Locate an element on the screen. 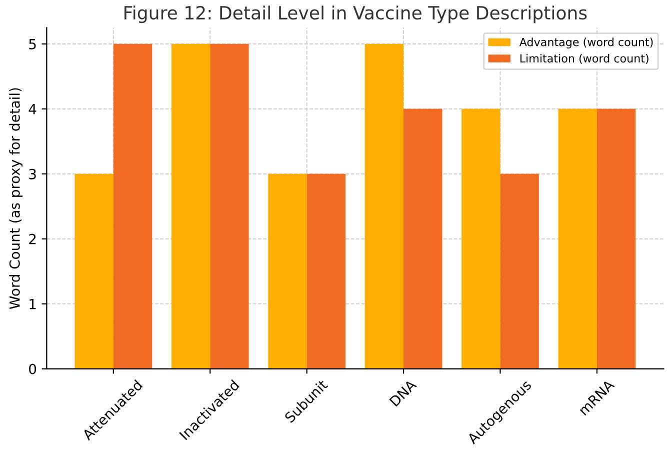  y-tick-label: 0 is located at coordinates (32, 369).